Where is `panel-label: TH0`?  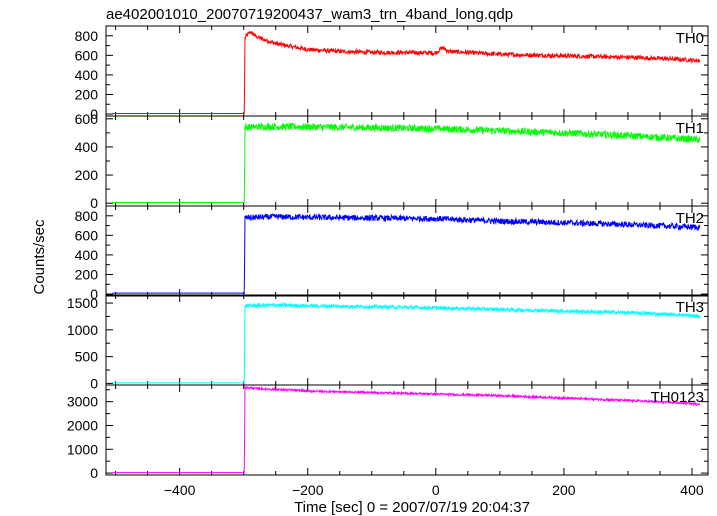 panel-label: TH0 is located at coordinates (690, 38).